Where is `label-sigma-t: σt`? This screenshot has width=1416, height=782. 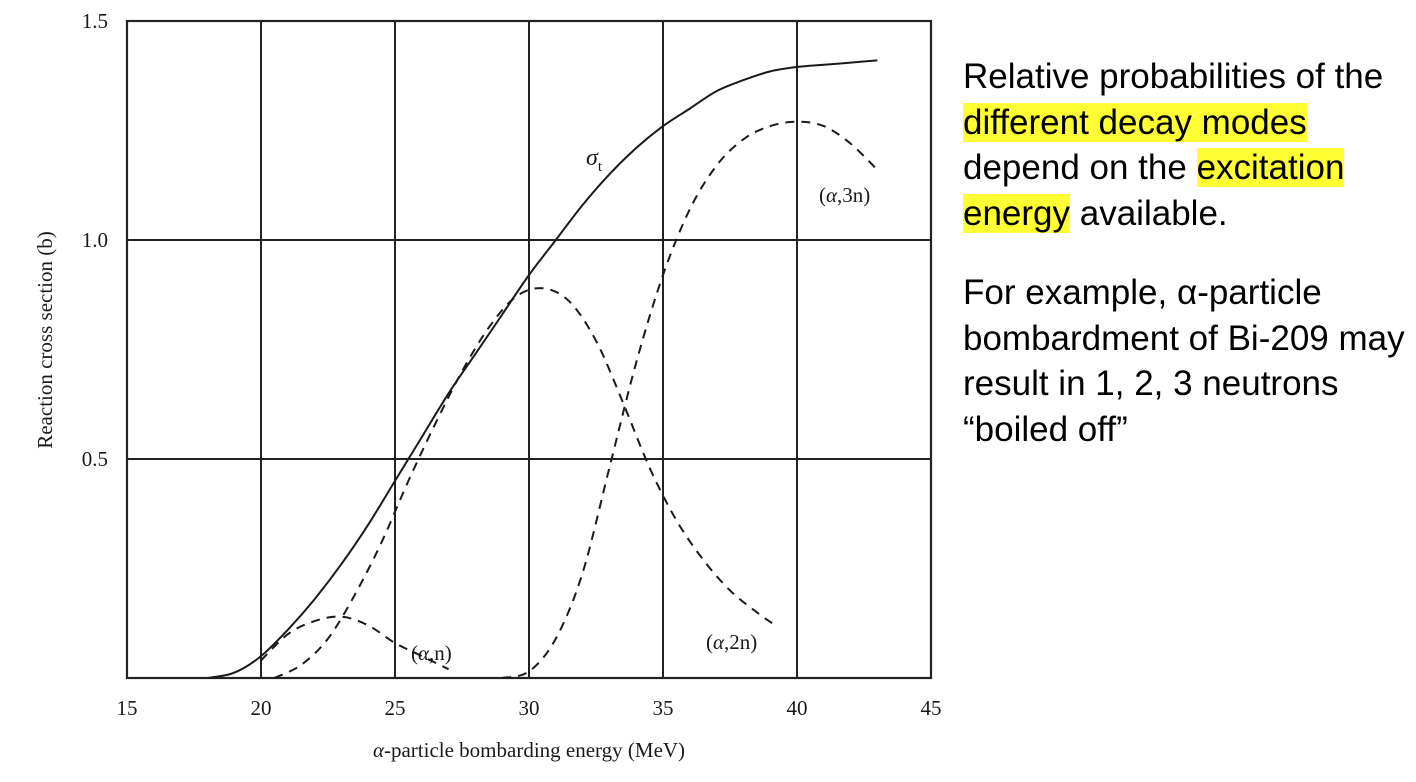
label-sigma-t: σt is located at coordinates (594, 160).